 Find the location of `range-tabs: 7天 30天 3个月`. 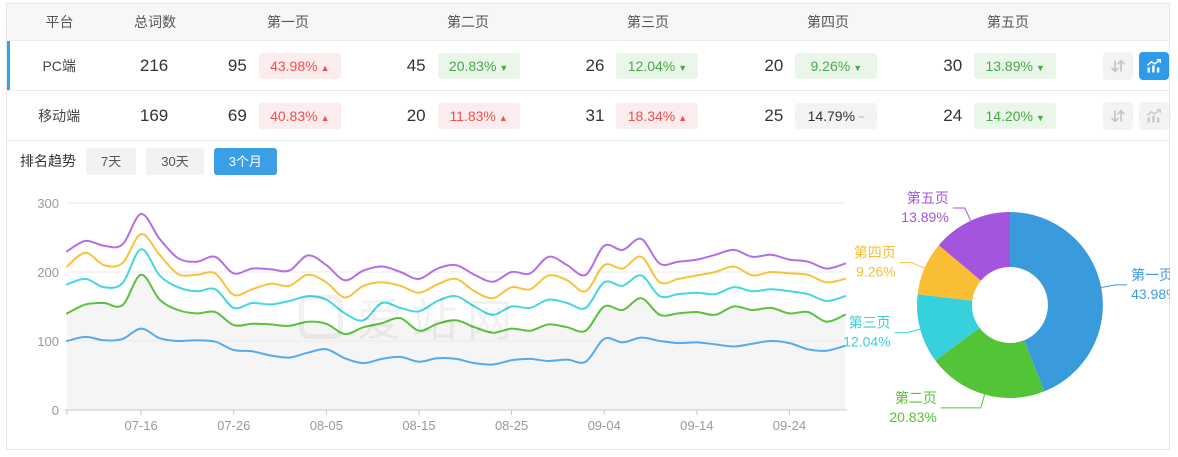

range-tabs: 7天 30天 3个月 is located at coordinates (176, 161).